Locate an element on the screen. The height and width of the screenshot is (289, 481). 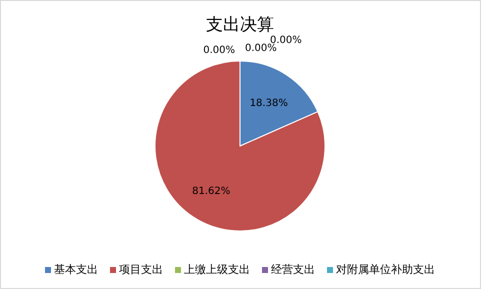
data-label: 18.38% is located at coordinates (269, 103).